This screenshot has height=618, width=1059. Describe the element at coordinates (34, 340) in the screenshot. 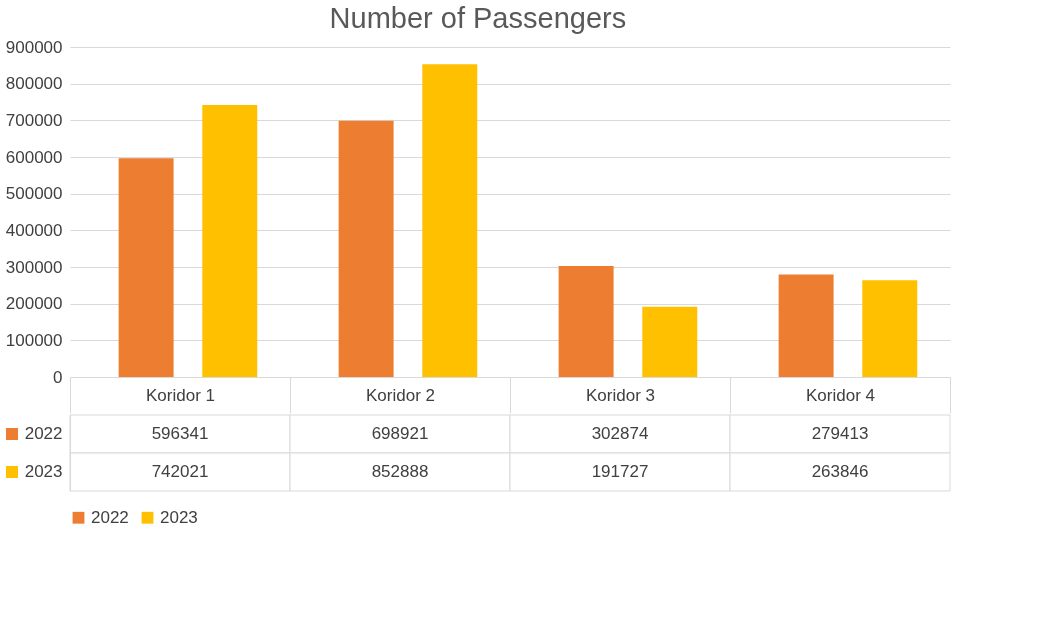

I see `y-tick-label: 100000` at that location.